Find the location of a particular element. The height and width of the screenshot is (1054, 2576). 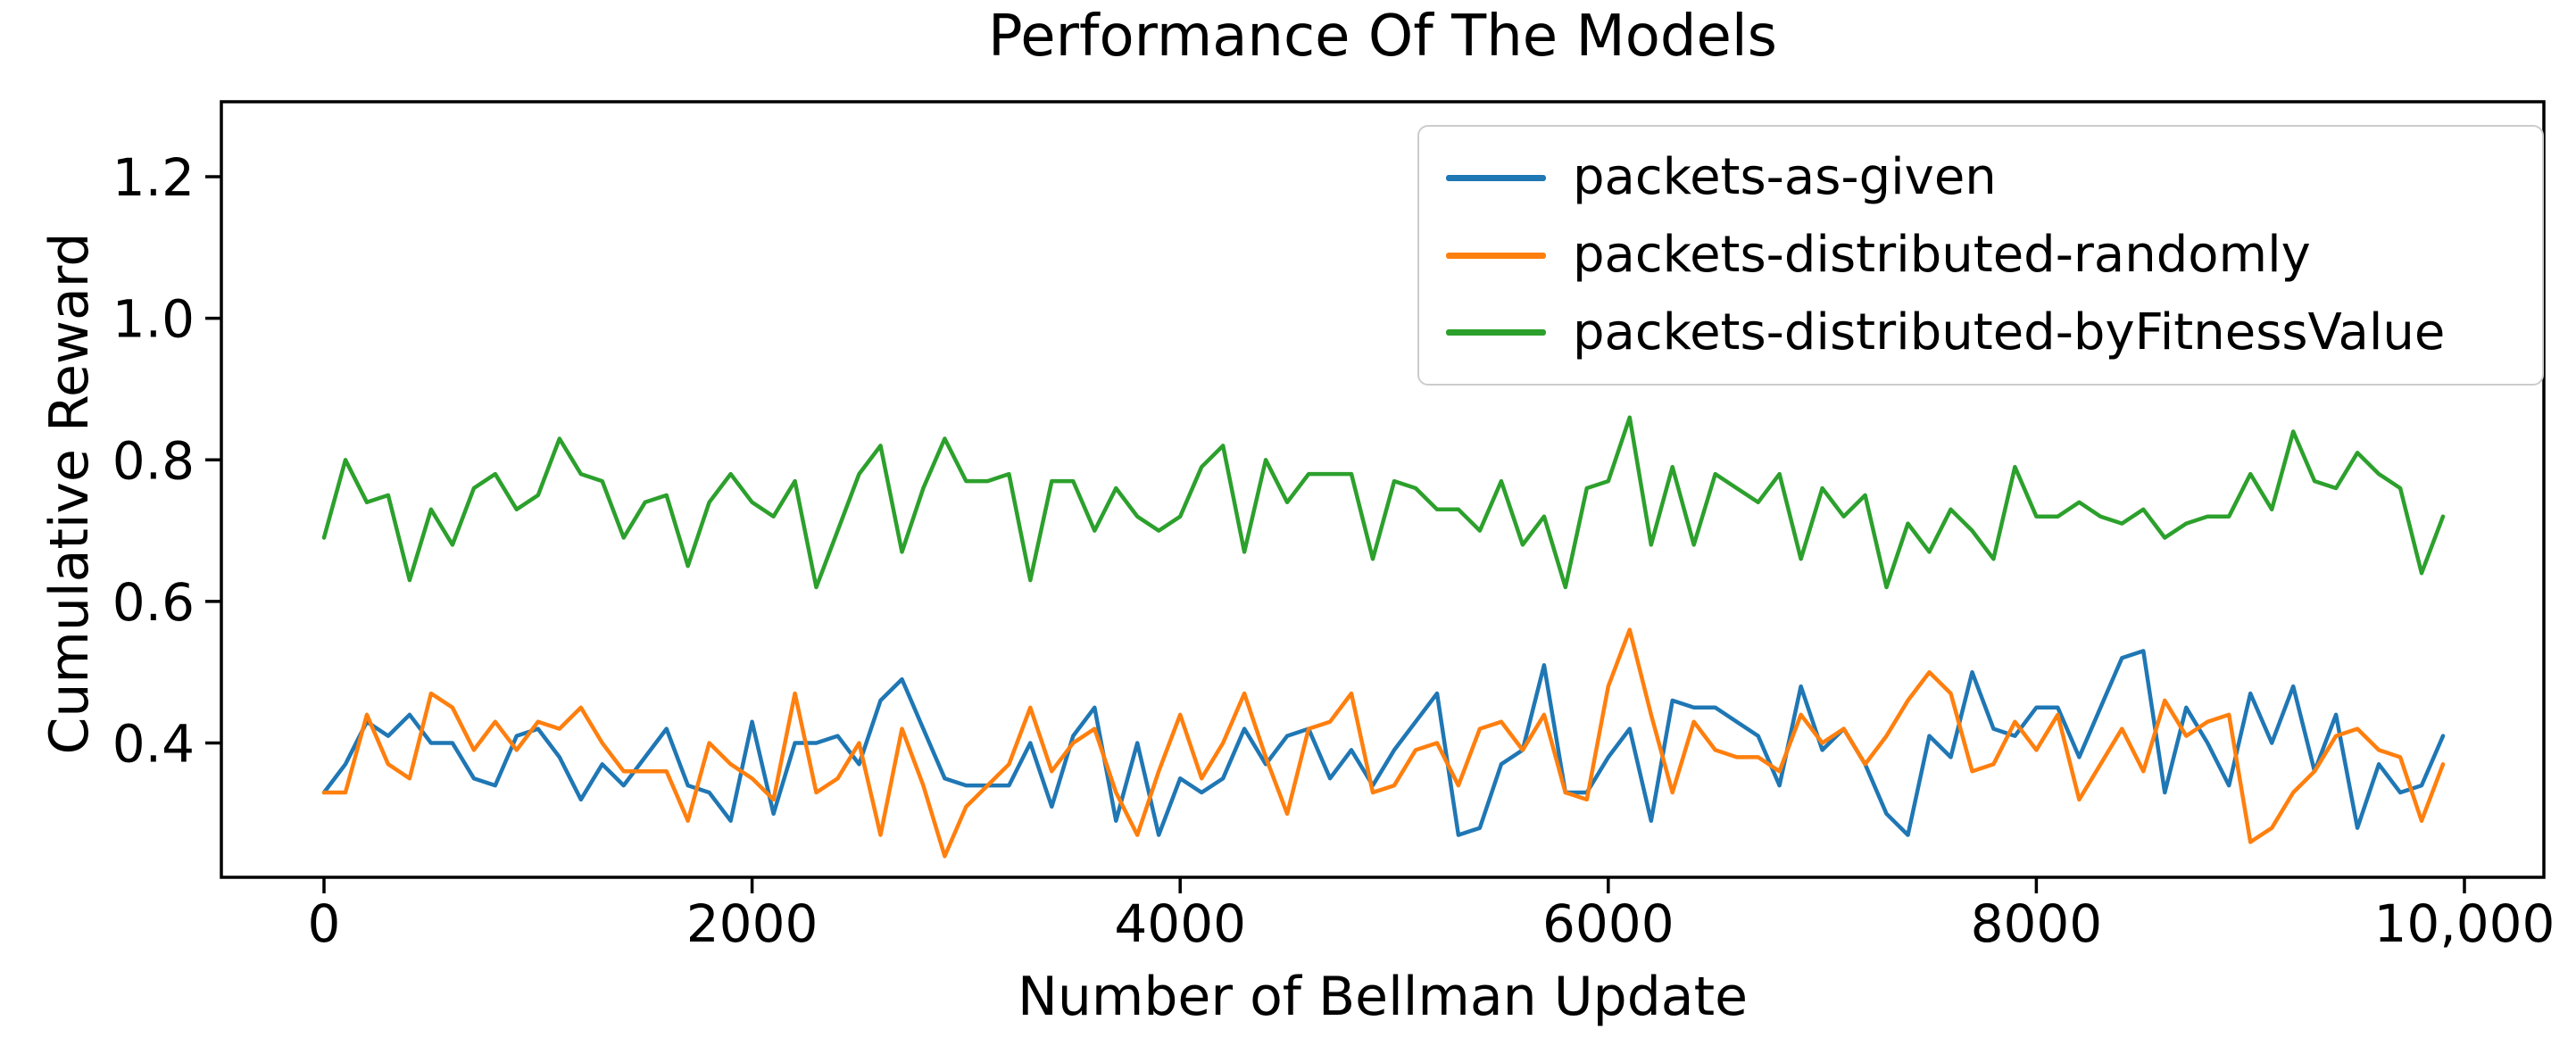

y-tick-label: 1.2 is located at coordinates (154, 177).